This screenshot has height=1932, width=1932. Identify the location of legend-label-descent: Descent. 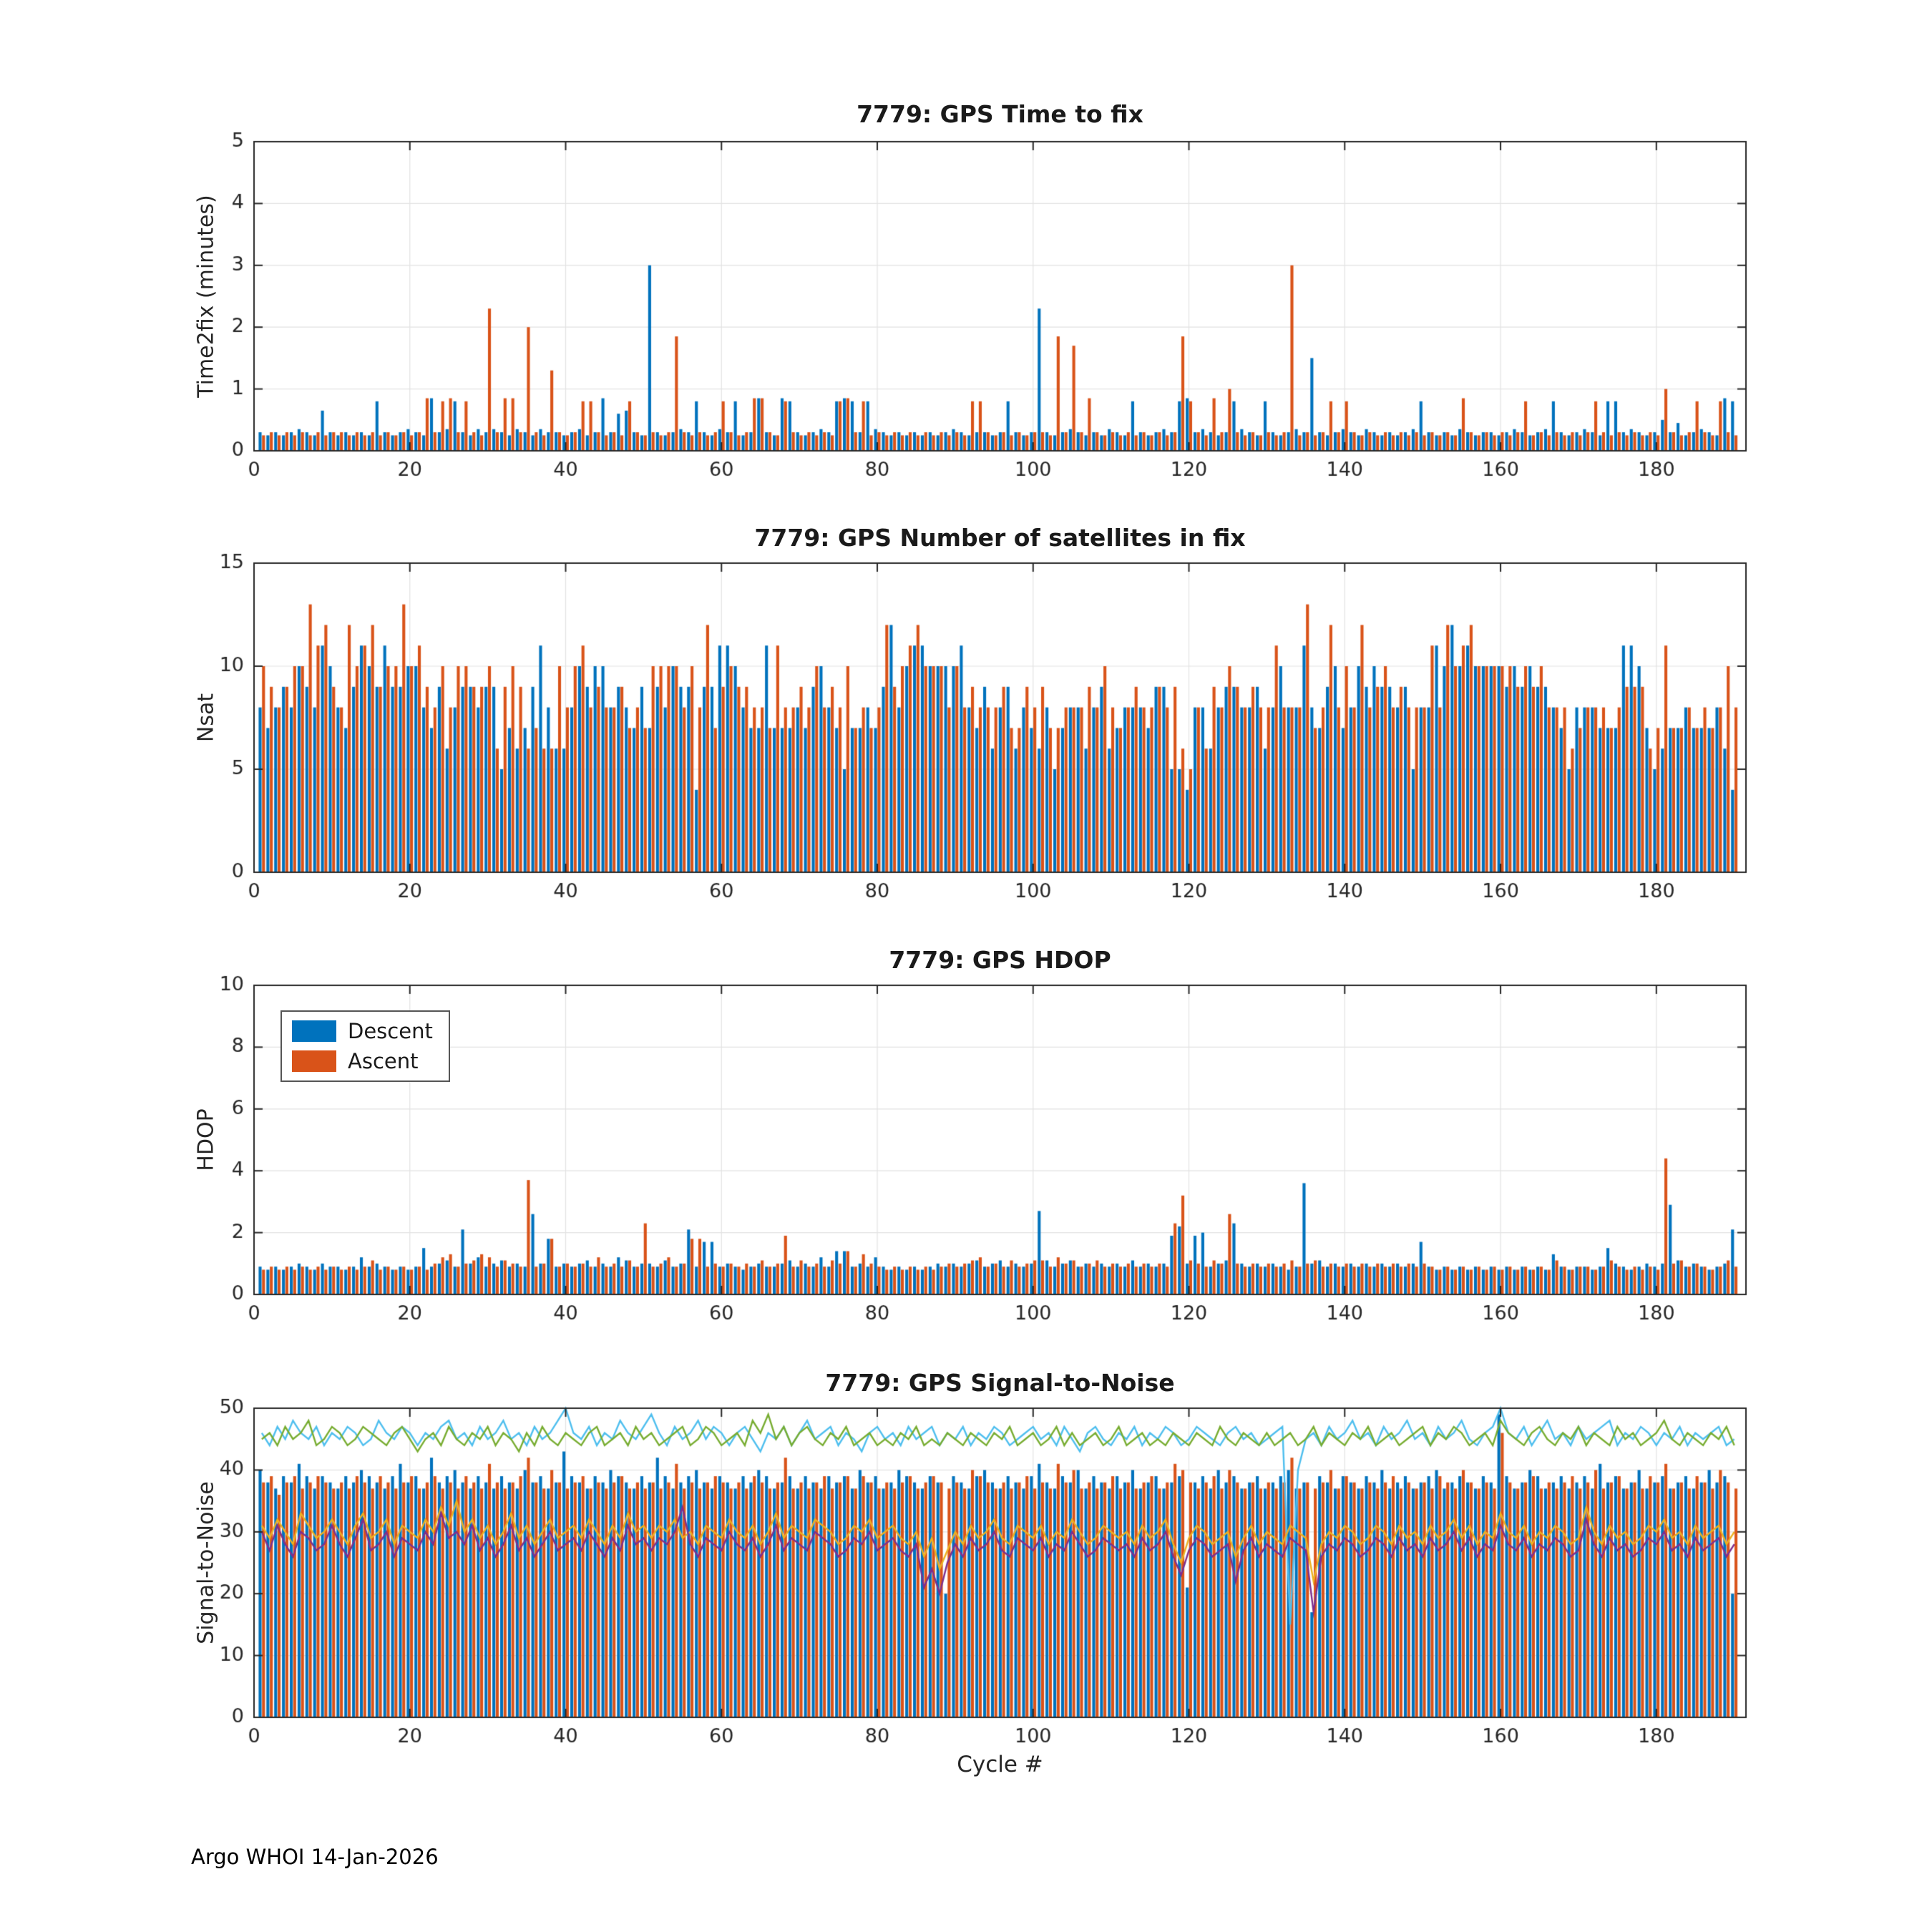
(390, 1031).